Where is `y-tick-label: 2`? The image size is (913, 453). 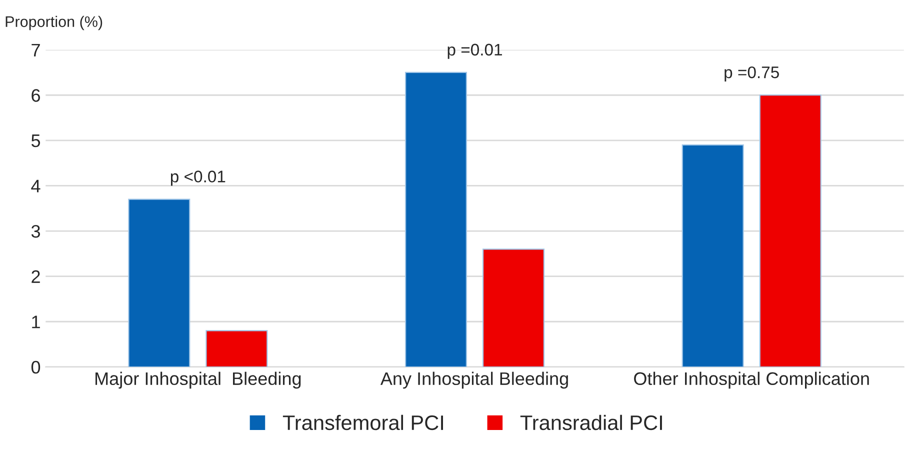
y-tick-label: 2 is located at coordinates (36, 276).